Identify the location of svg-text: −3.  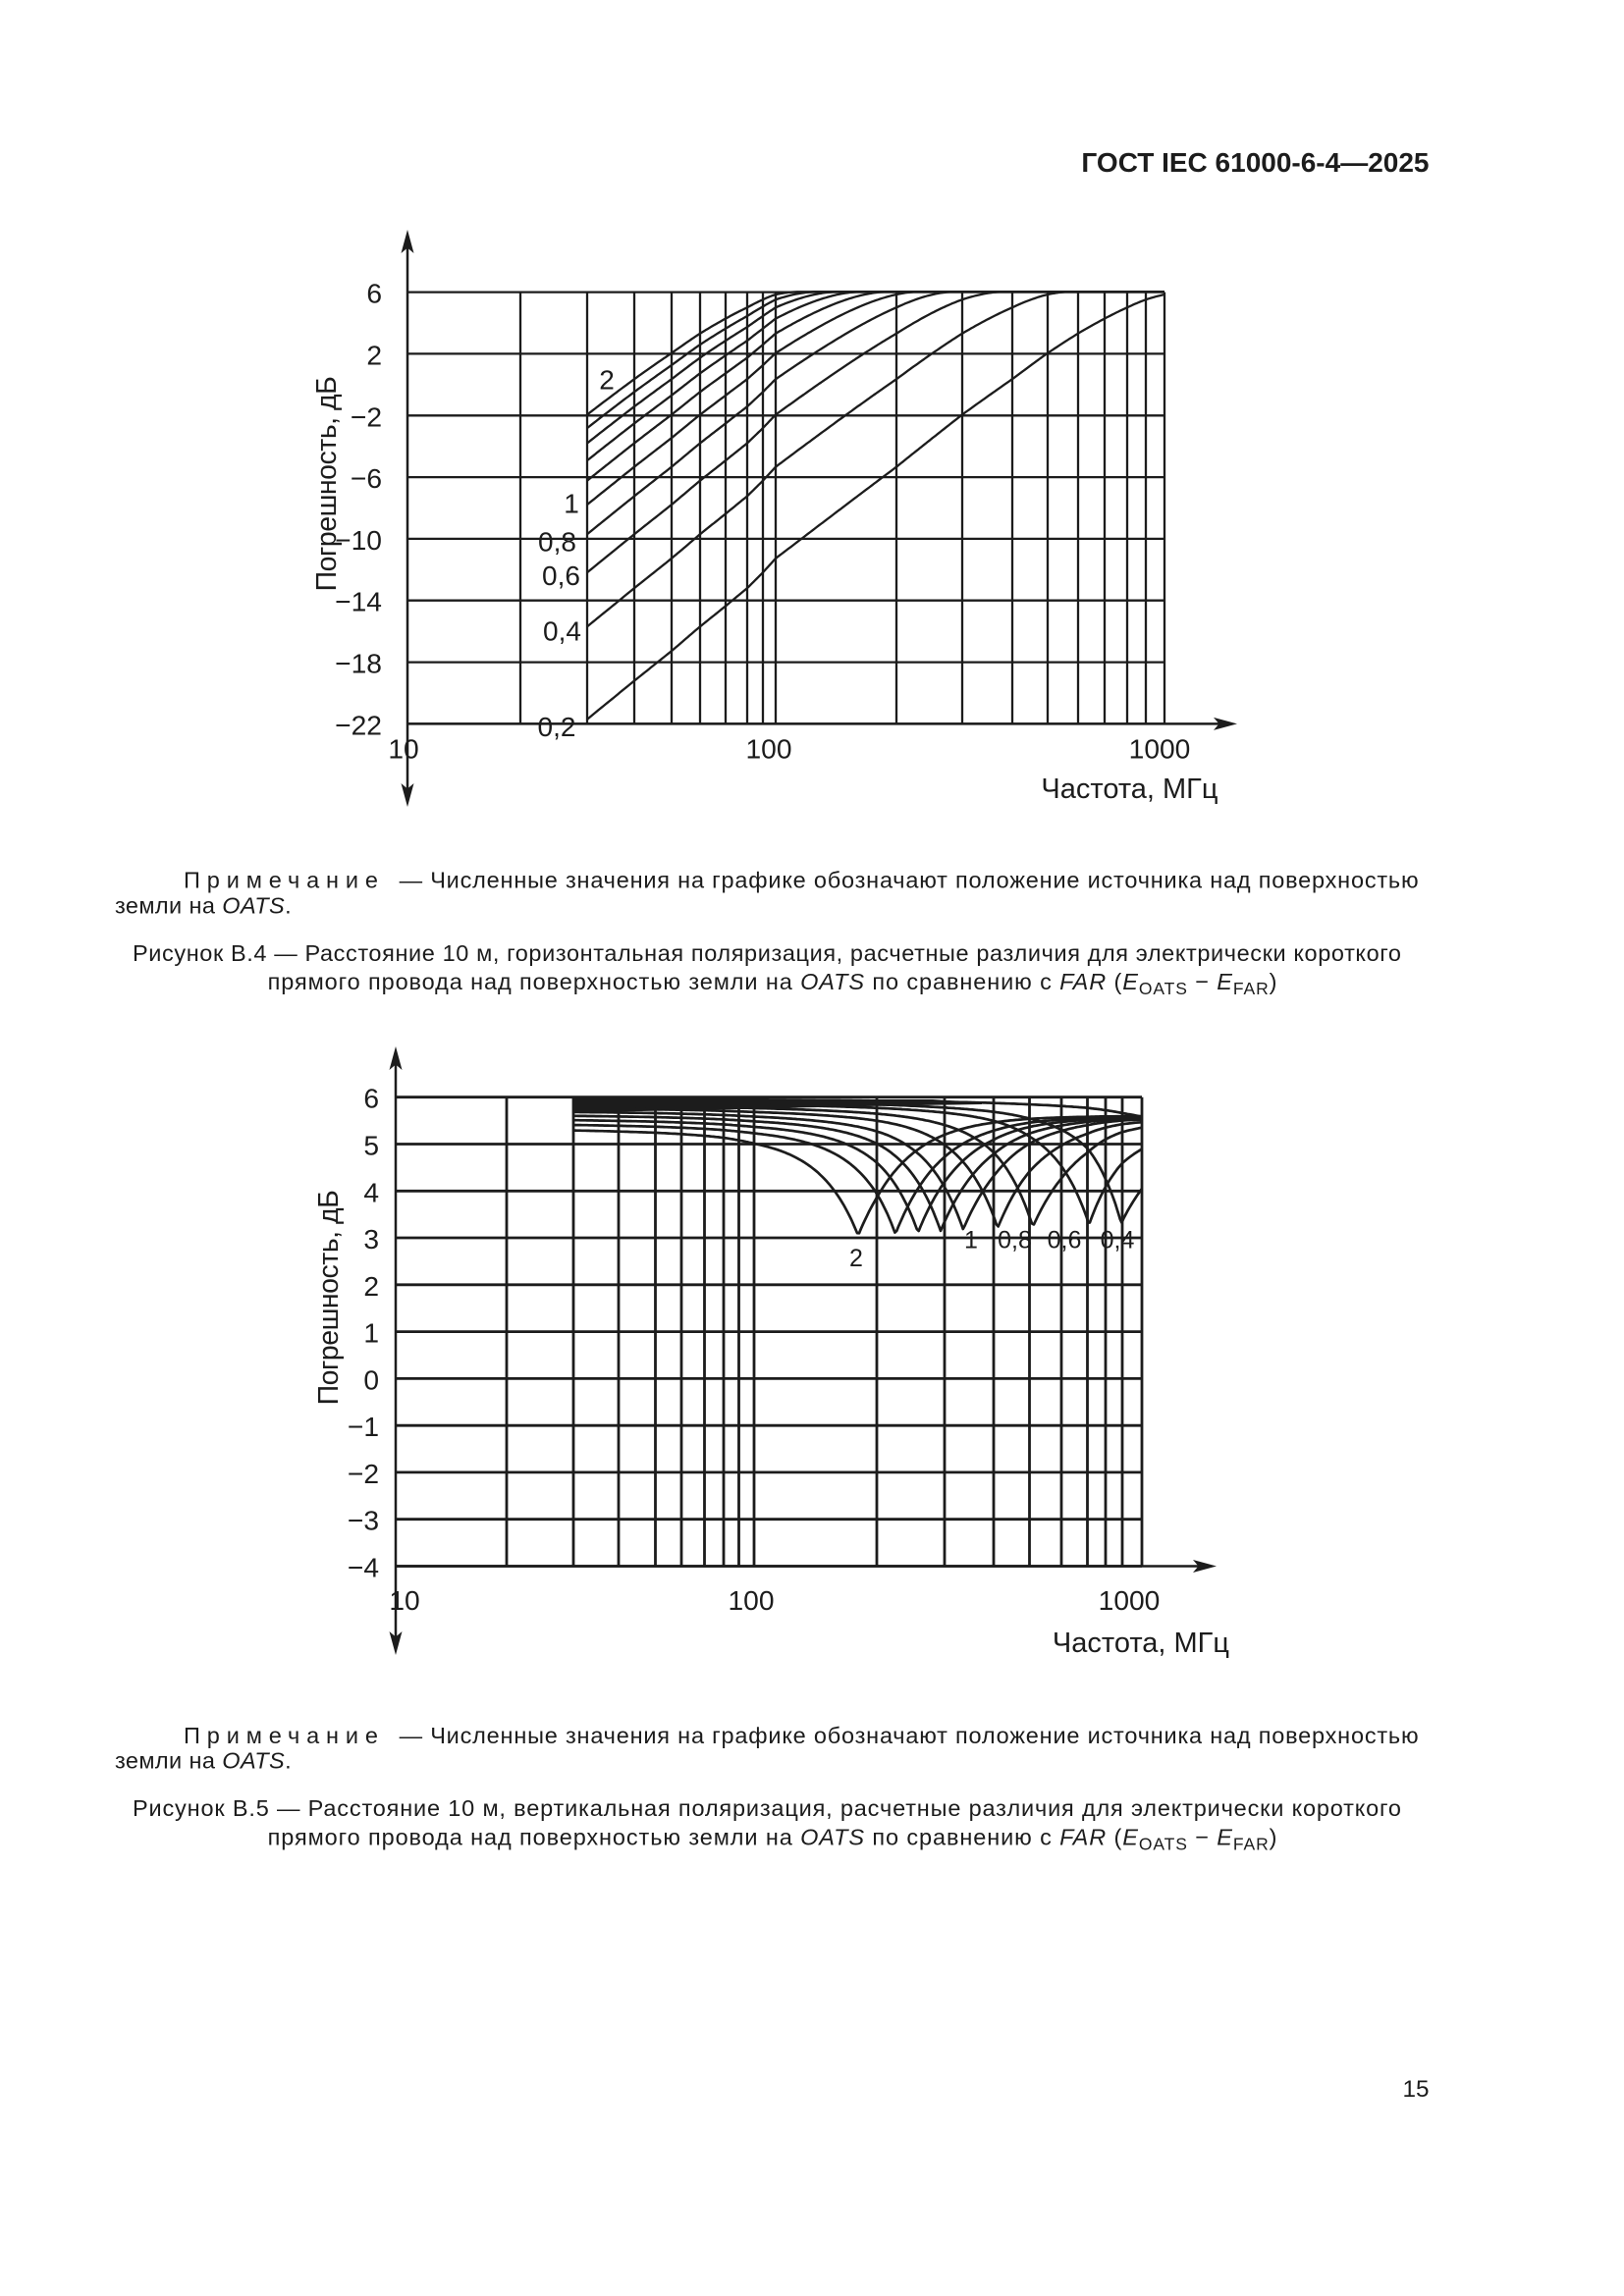
(363, 1520).